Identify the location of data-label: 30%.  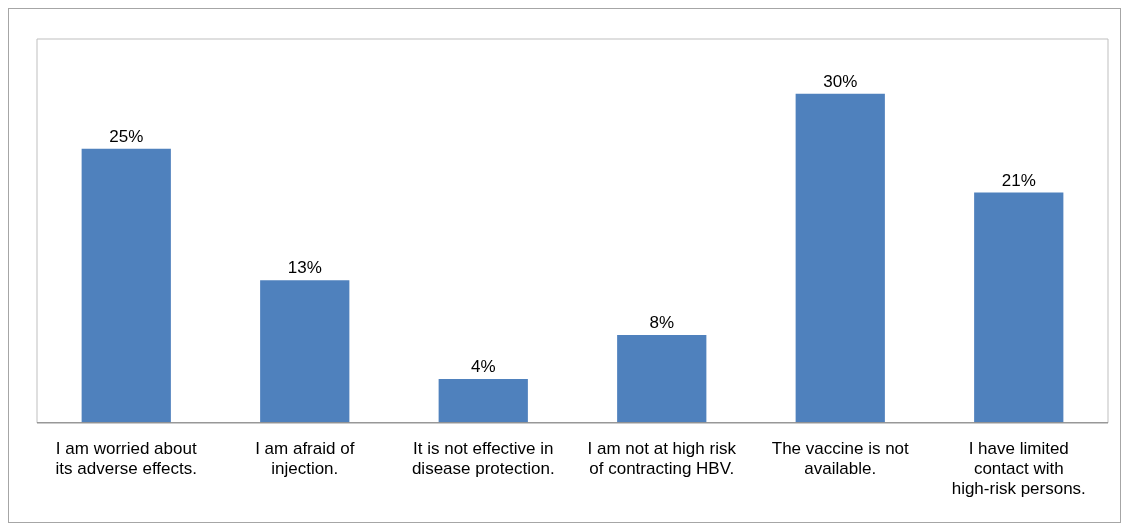
(840, 82).